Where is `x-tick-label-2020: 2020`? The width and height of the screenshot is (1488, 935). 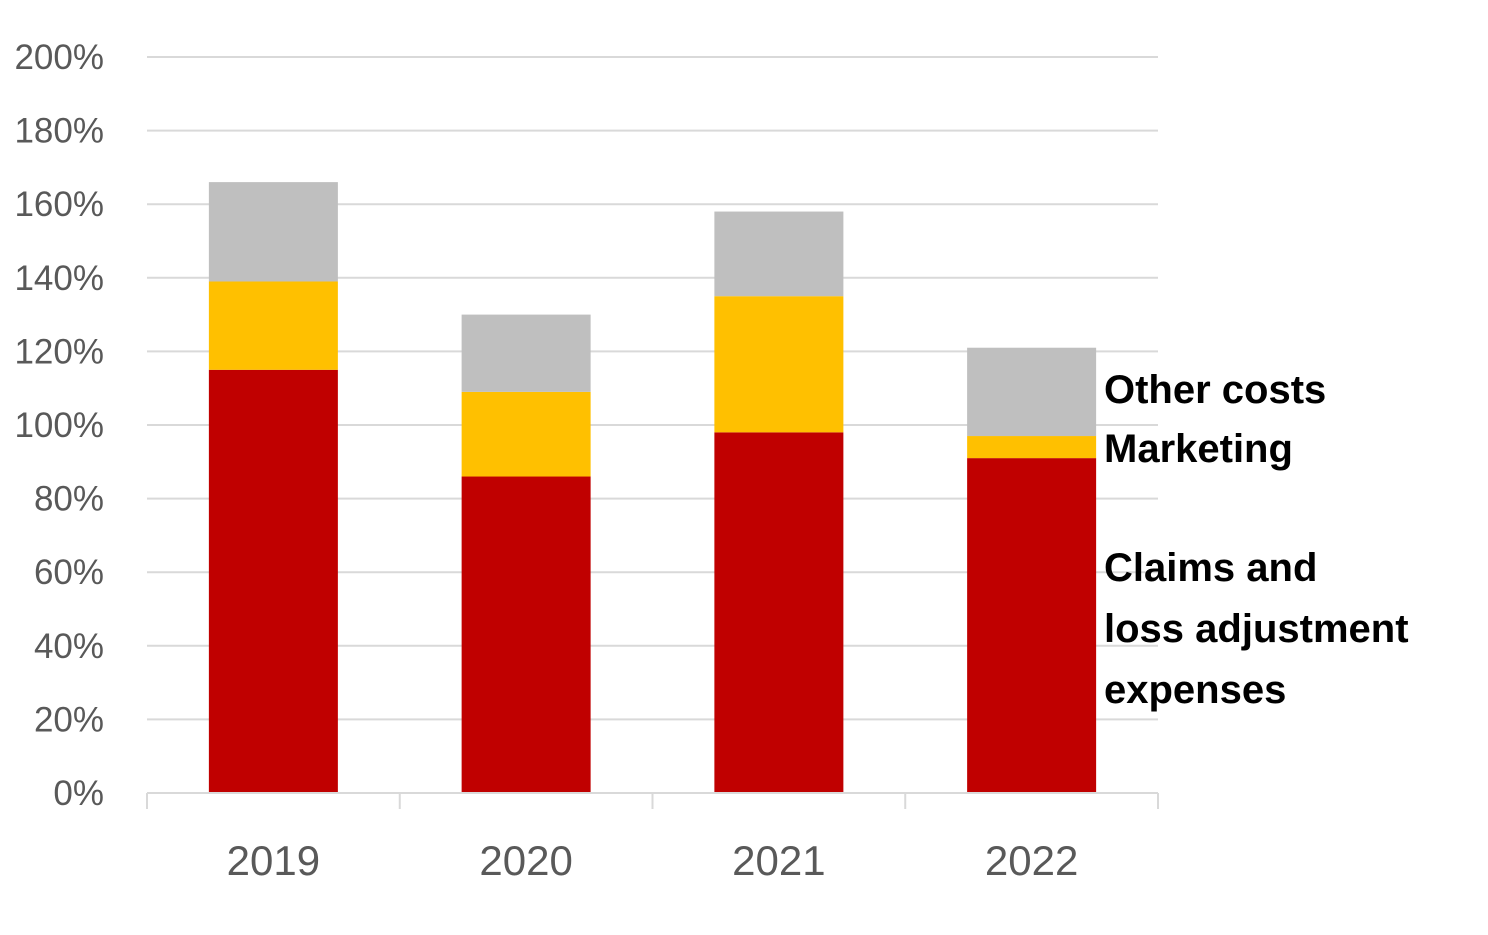
x-tick-label-2020: 2020 is located at coordinates (525, 860).